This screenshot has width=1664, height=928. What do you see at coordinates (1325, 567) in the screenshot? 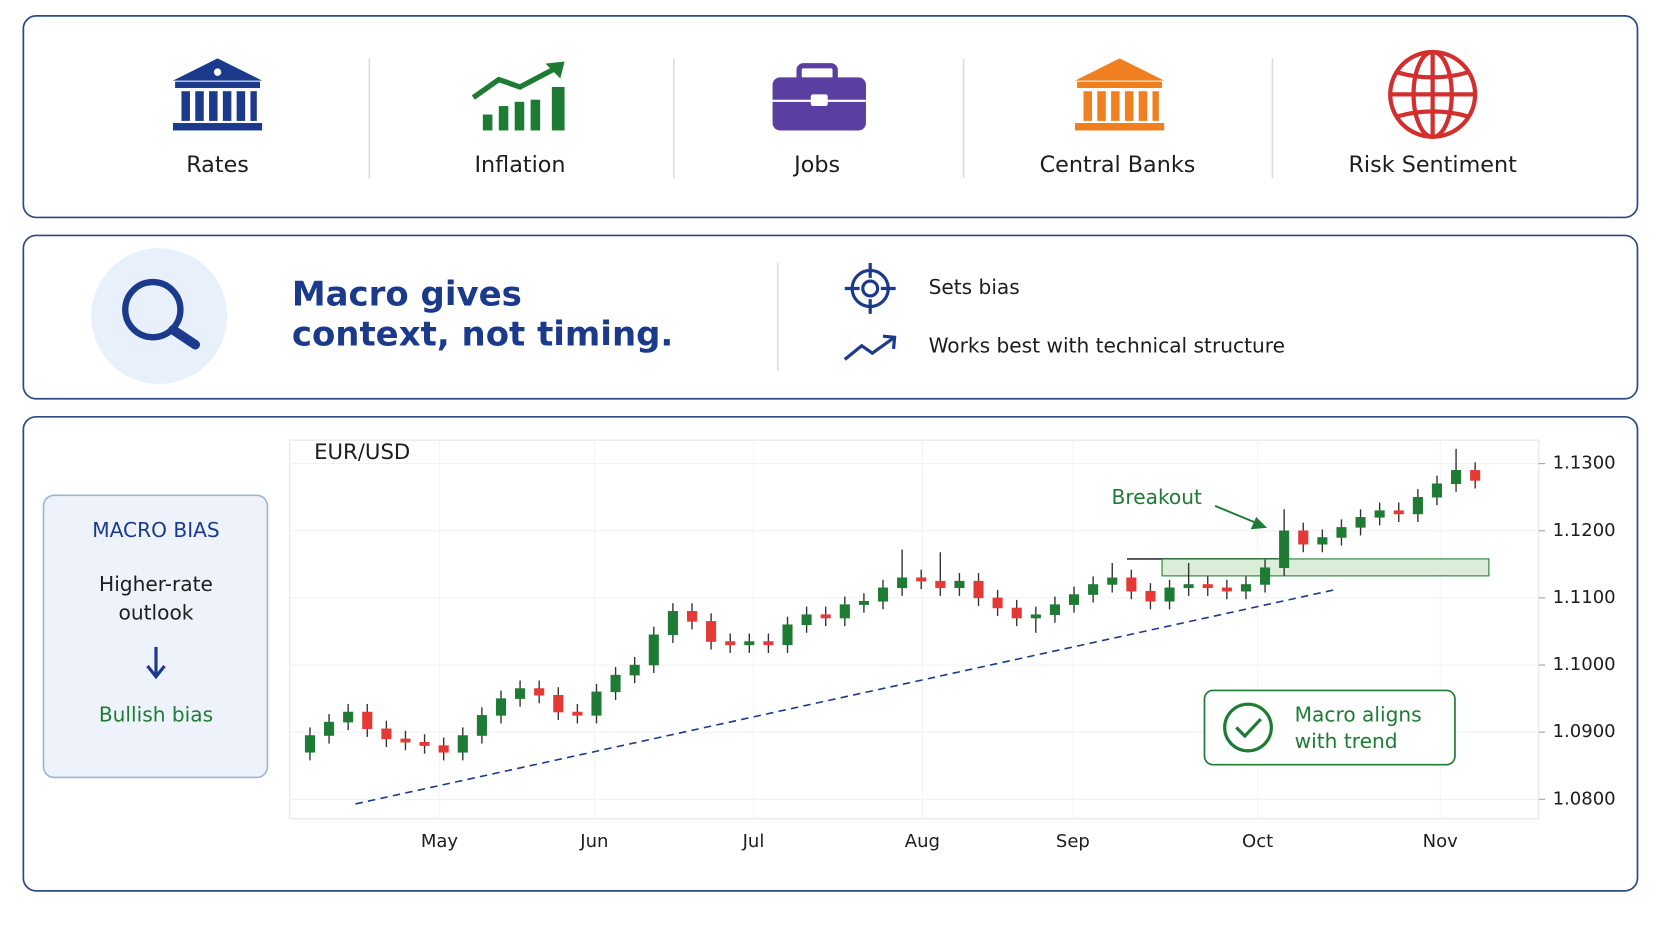
I see `breakout-zone` at bounding box center [1325, 567].